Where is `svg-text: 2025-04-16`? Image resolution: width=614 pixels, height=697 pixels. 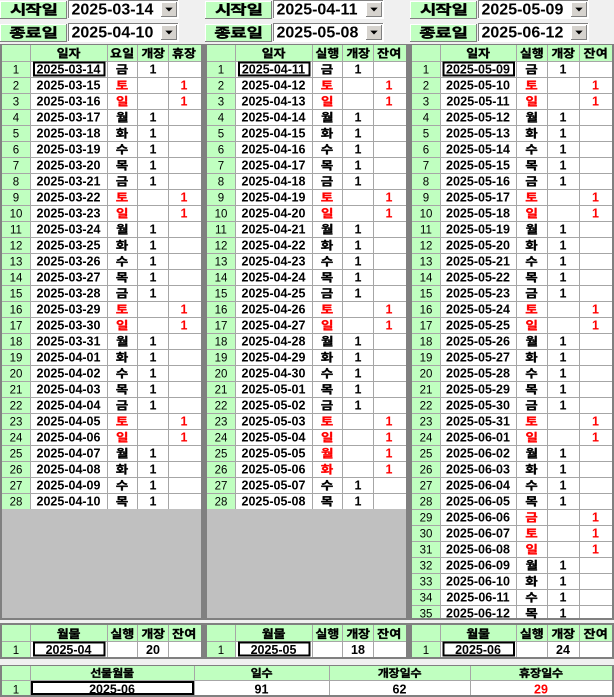 svg-text: 2025-04-16 is located at coordinates (274, 150).